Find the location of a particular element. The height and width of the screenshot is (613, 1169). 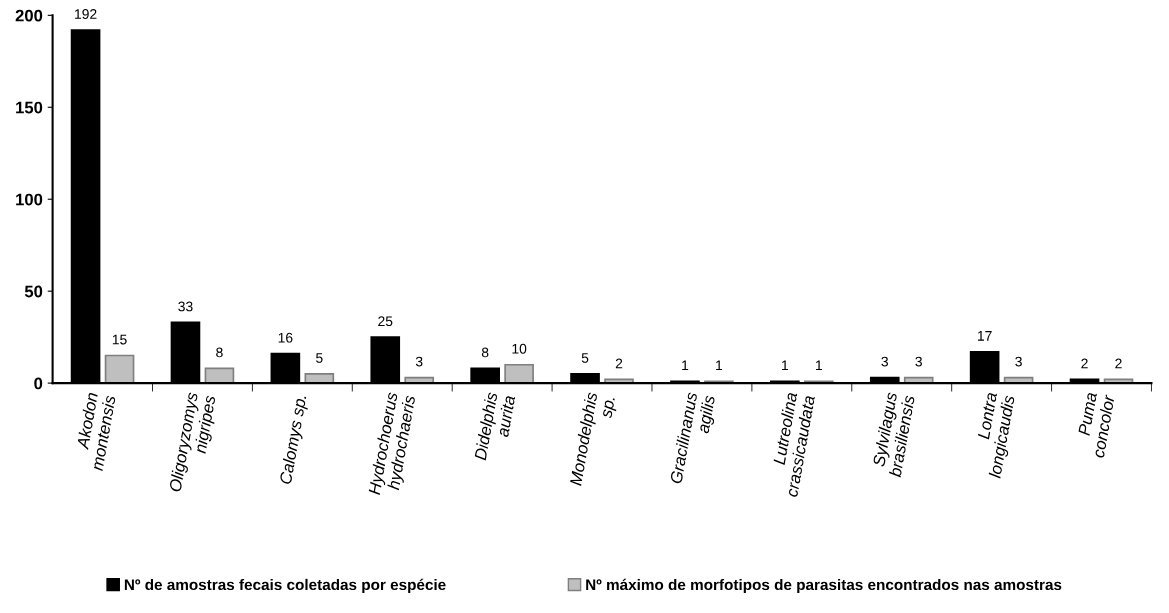

y-tick-label: 50 is located at coordinates (33, 291).